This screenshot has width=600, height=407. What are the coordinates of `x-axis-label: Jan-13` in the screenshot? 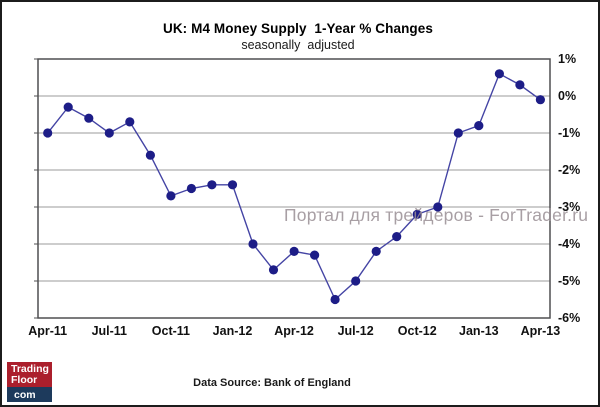 It's located at (479, 331).